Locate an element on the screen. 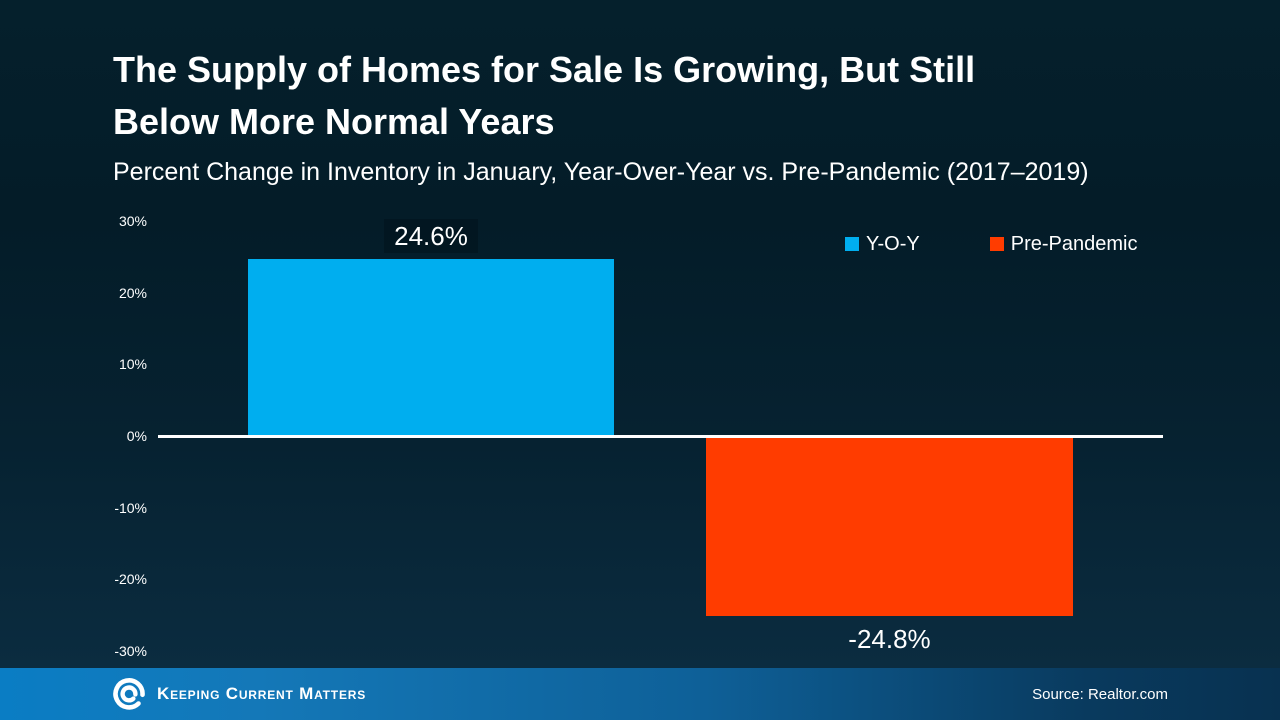 This screenshot has width=1280, height=720. y-axis-tick-label: 10% is located at coordinates (132, 364).